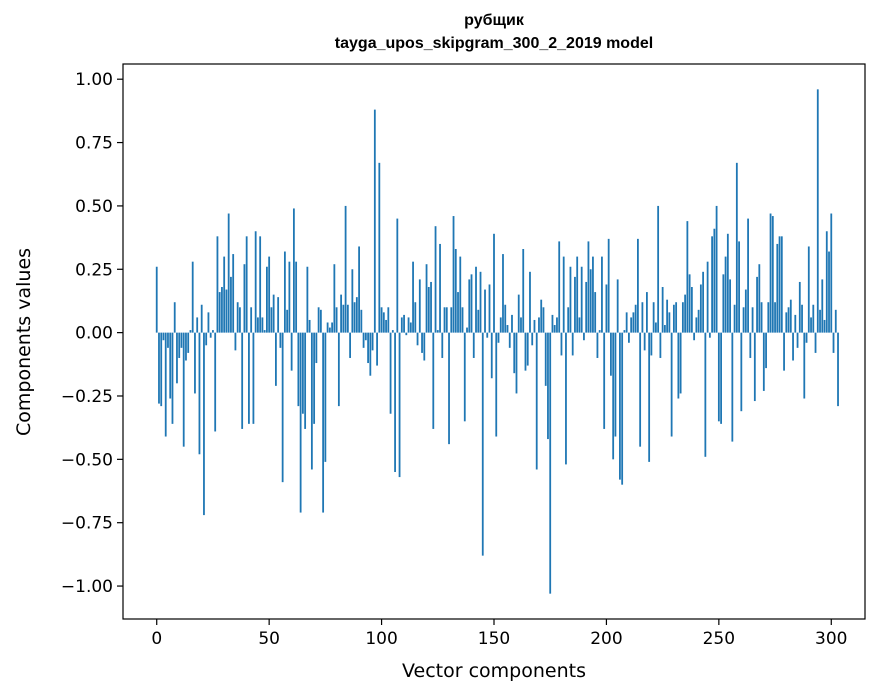 Image resolution: width=880 pixels, height=696 pixels. Describe the element at coordinates (87, 460) in the screenshot. I see `y-tick-label-6: −0.50` at that location.